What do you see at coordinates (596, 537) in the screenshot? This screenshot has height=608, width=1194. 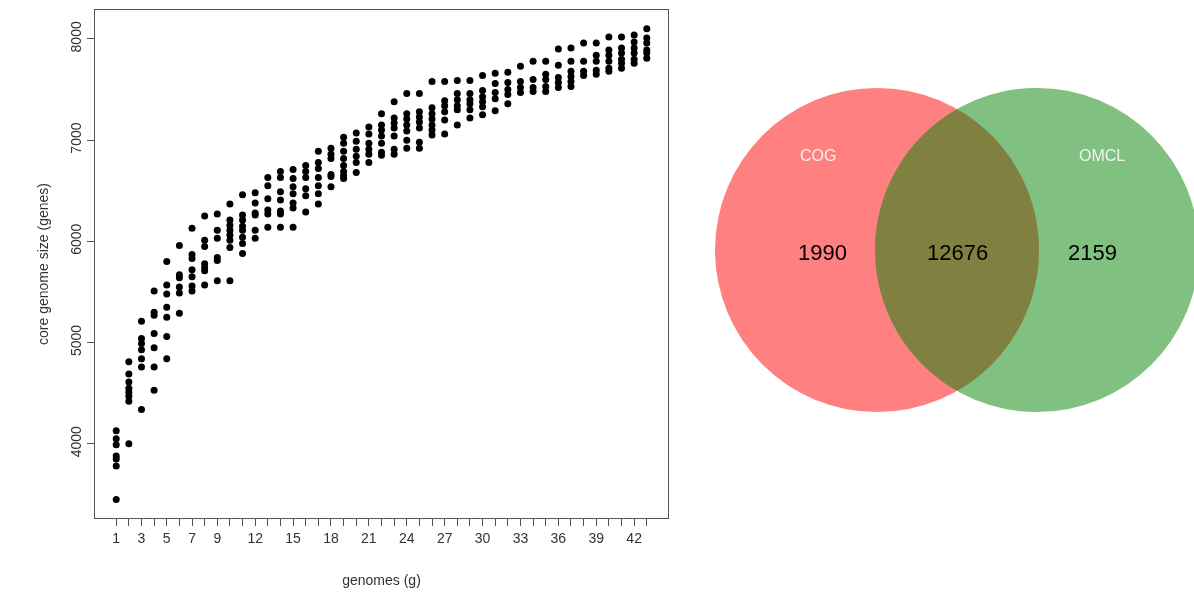 I see `x-tick-label: 39` at bounding box center [596, 537].